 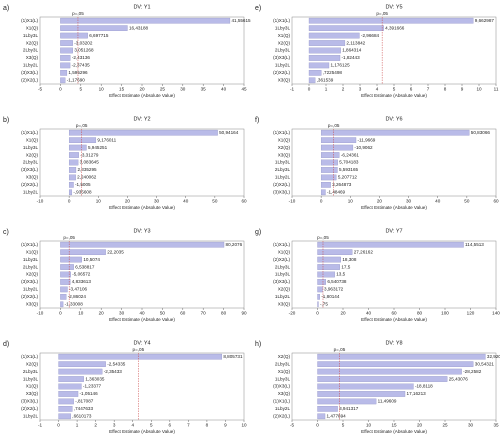 I want to click on value-label: 17,16213, so click(x=417, y=393).